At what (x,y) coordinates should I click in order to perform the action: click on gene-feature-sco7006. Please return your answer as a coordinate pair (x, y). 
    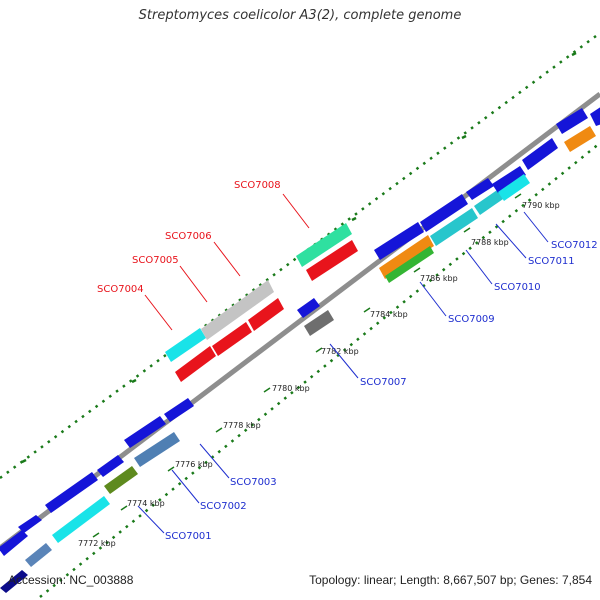
    Looking at the image, I should click on (237, 310).